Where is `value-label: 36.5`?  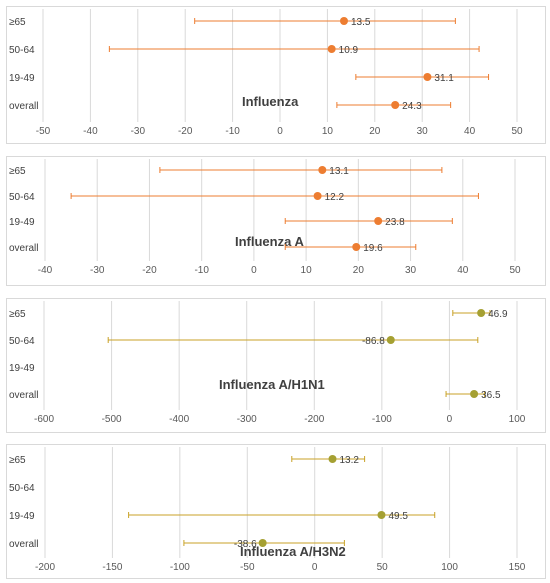 value-label: 36.5 is located at coordinates (491, 395).